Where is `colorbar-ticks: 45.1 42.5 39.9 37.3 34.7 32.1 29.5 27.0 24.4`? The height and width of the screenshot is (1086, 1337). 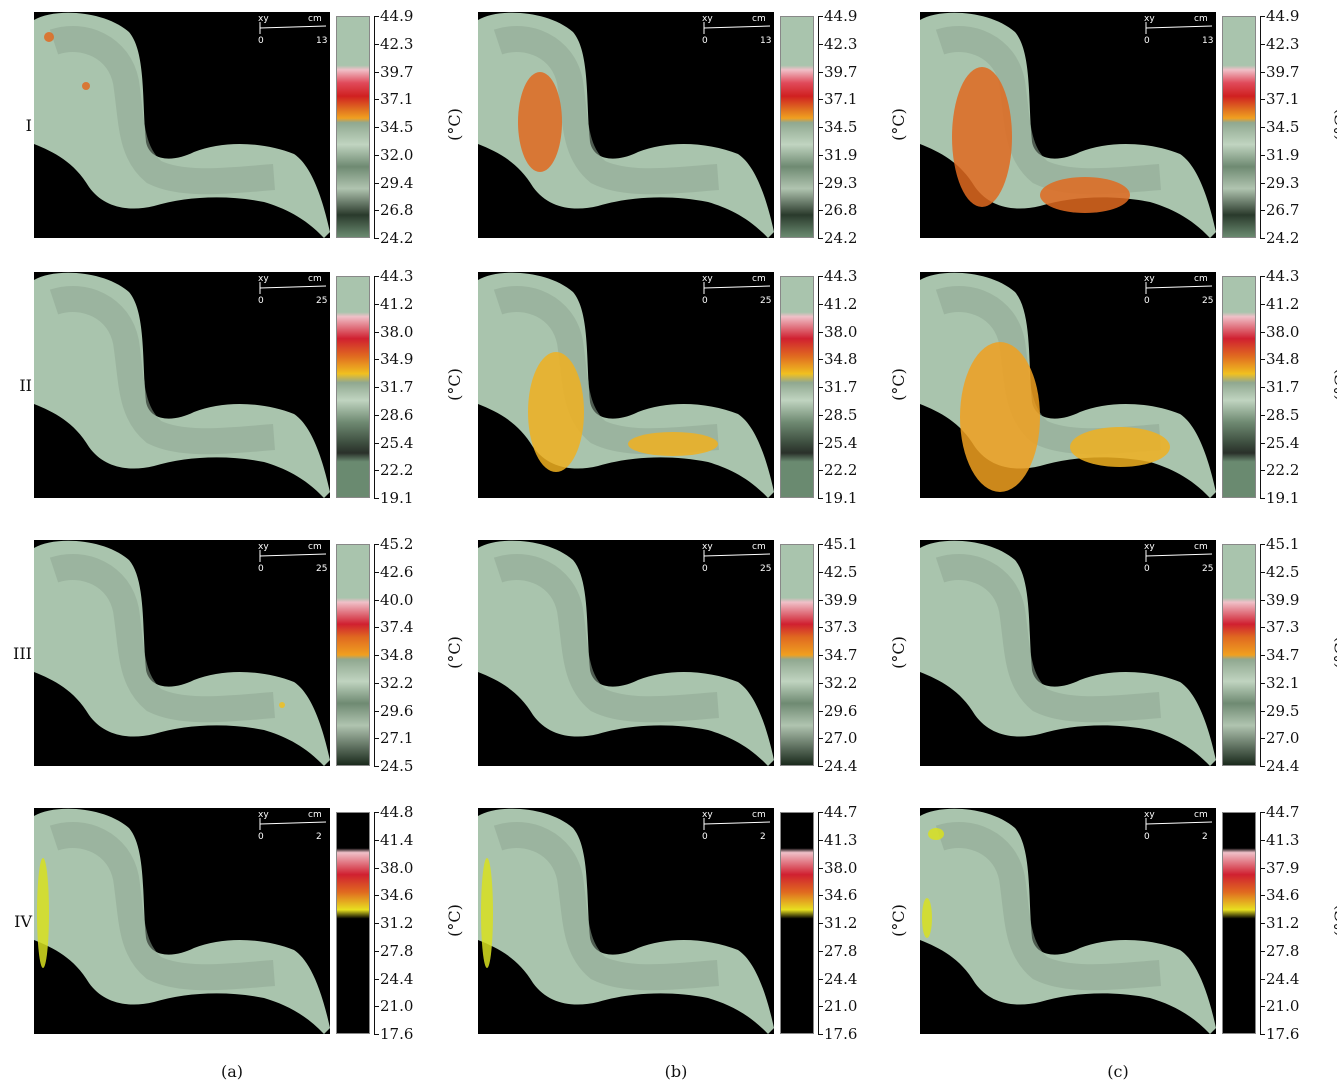 colorbar-ticks: 45.1 42.5 39.9 37.3 34.7 32.1 29.5 27.0 24.4 is located at coordinates (1292, 655).